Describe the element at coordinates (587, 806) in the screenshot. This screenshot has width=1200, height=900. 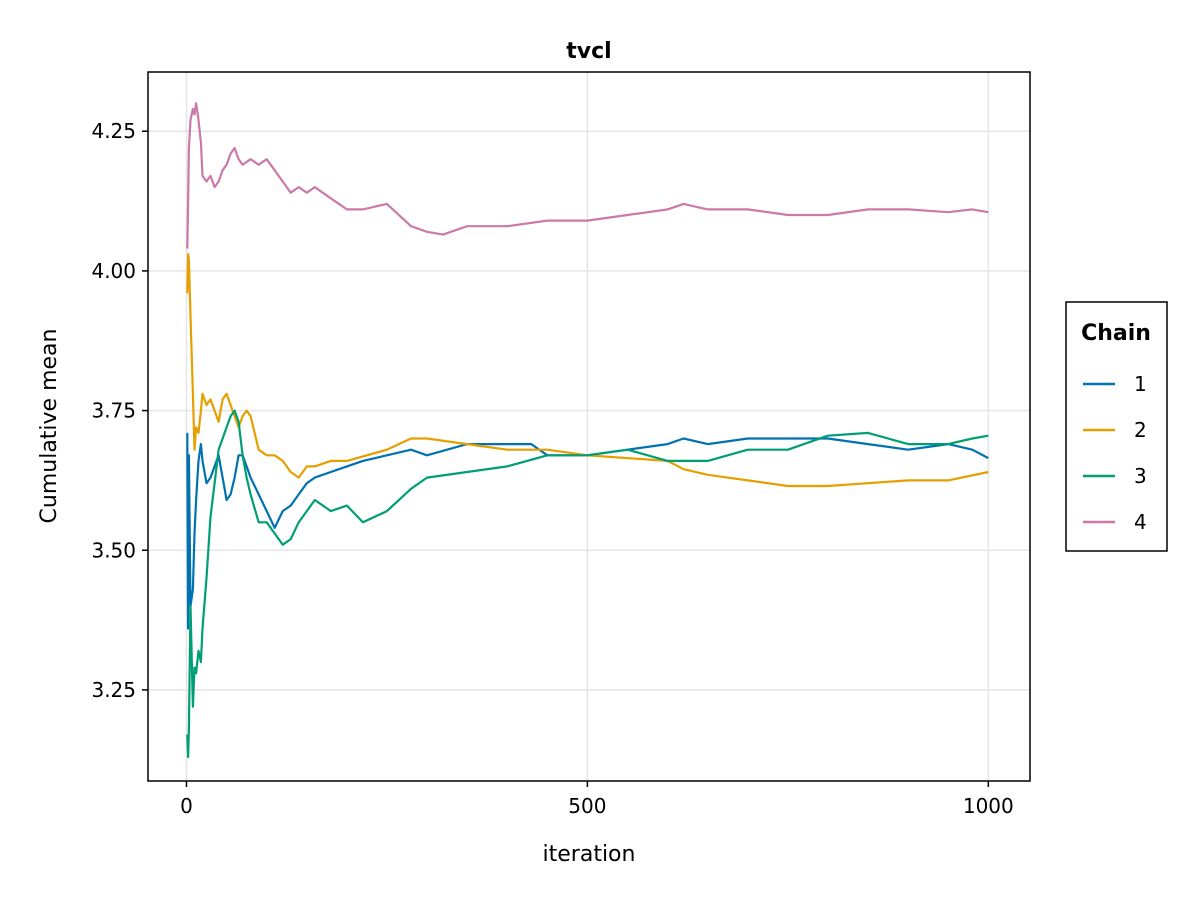
I see `x-tick-label: 500` at that location.